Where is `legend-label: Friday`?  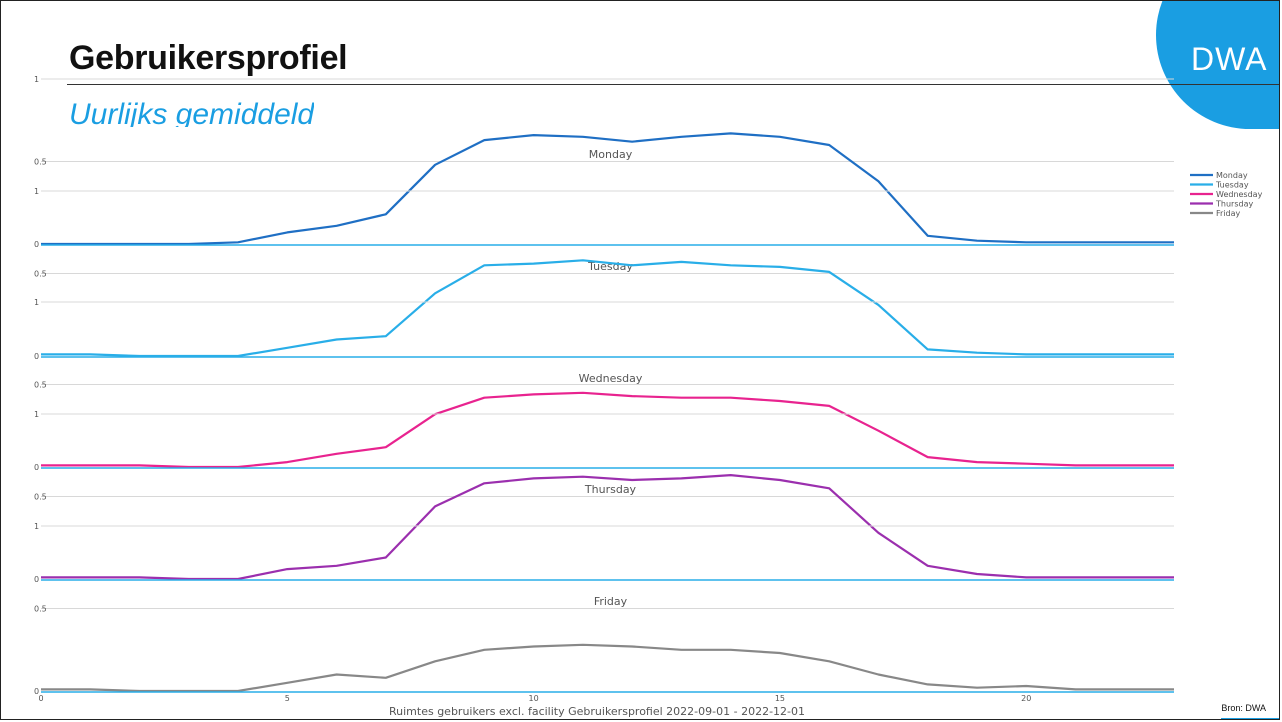 legend-label: Friday is located at coordinates (1228, 213).